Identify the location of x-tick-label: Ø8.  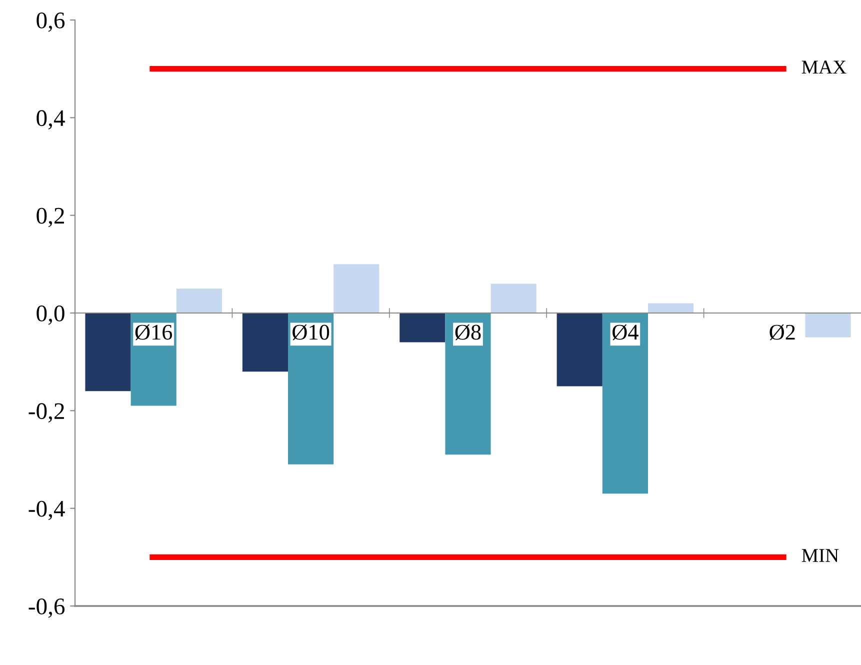
(468, 332).